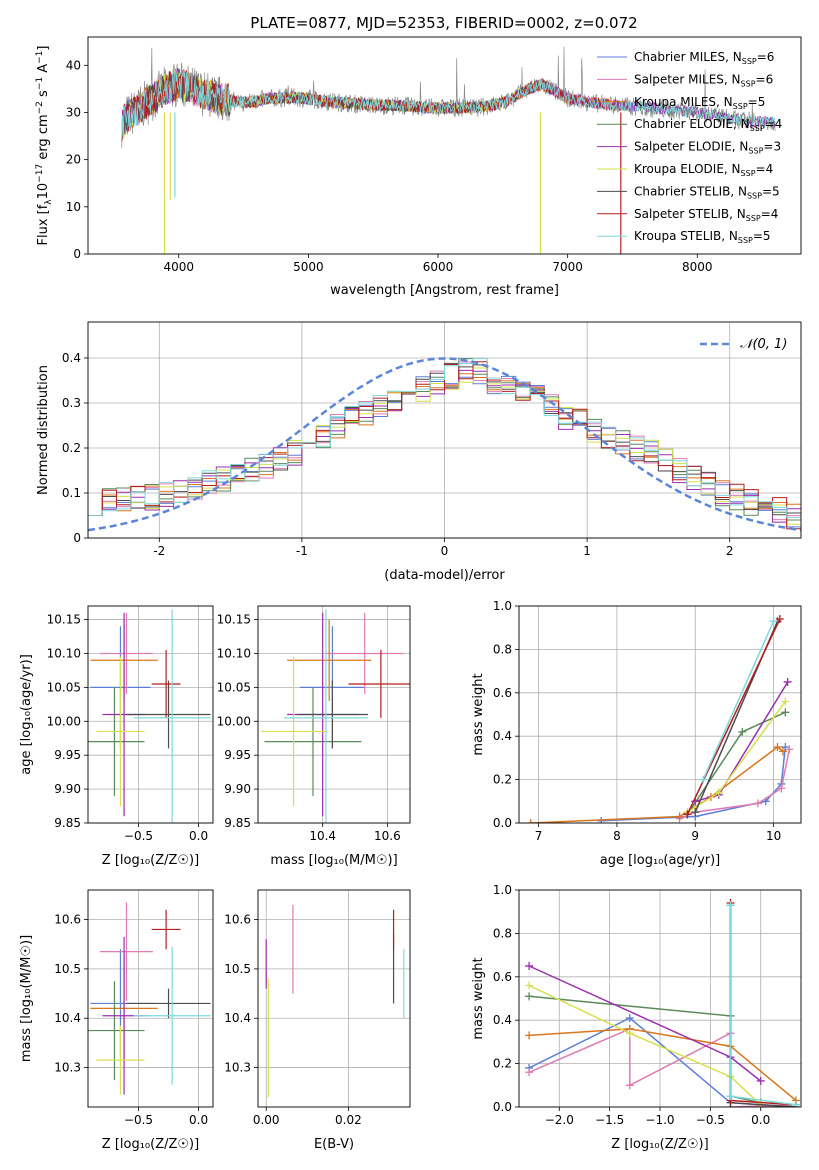  Describe the element at coordinates (26, 714) in the screenshot. I see `y-axis-label: age [log₁₀(age/yr)]` at that location.